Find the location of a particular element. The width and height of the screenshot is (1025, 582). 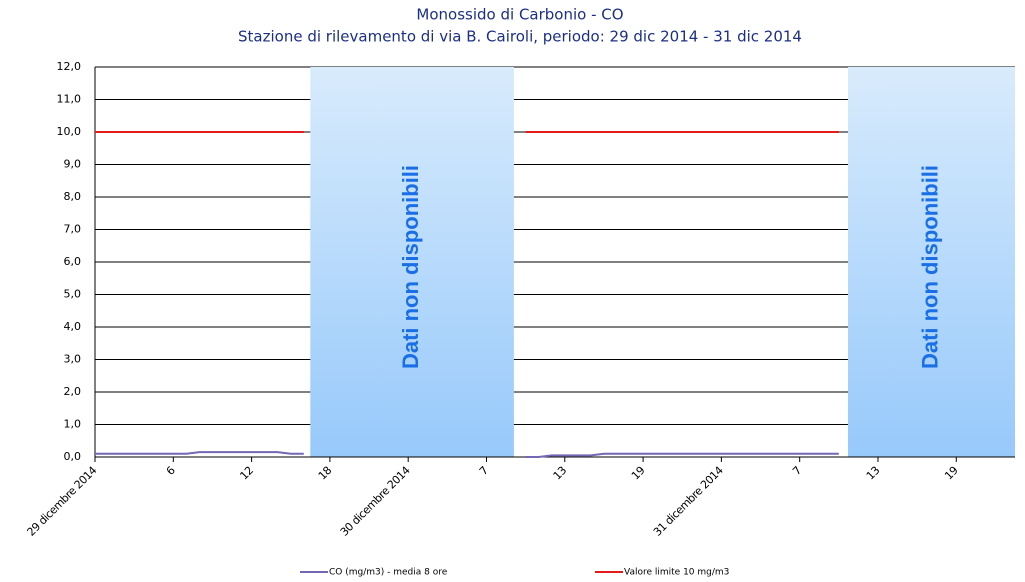

y-tick-label: 6,0 is located at coordinates (73, 261).